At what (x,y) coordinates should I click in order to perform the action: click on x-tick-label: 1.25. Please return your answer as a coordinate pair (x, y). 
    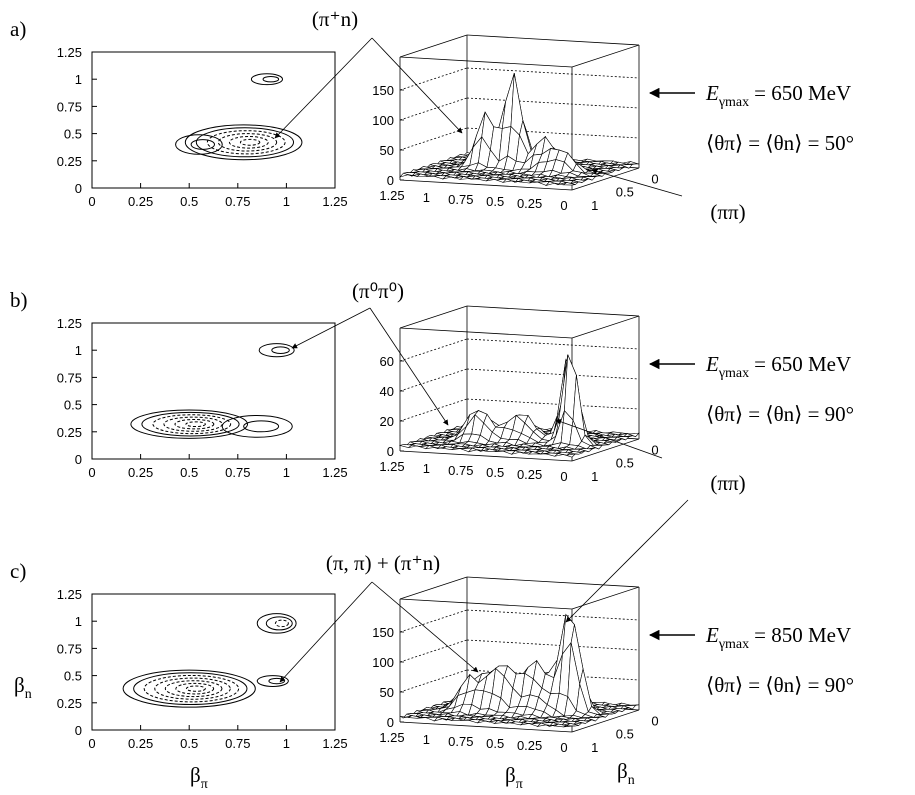
    Looking at the image, I should click on (391, 466).